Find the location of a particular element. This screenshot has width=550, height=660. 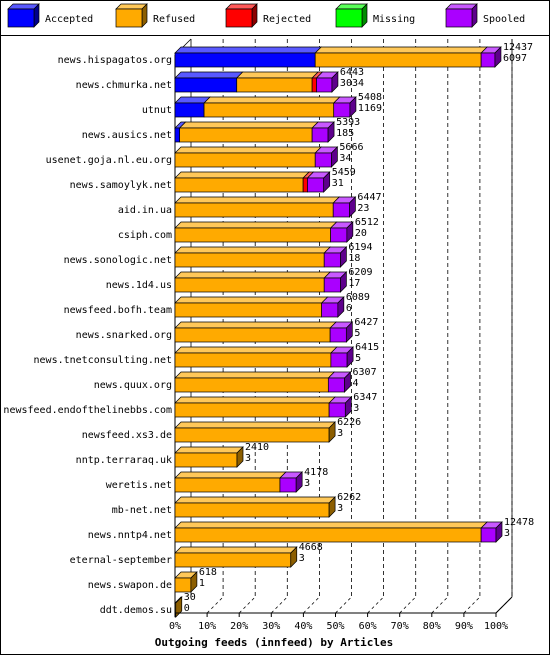

value-label-second: 3034 is located at coordinates (352, 83).